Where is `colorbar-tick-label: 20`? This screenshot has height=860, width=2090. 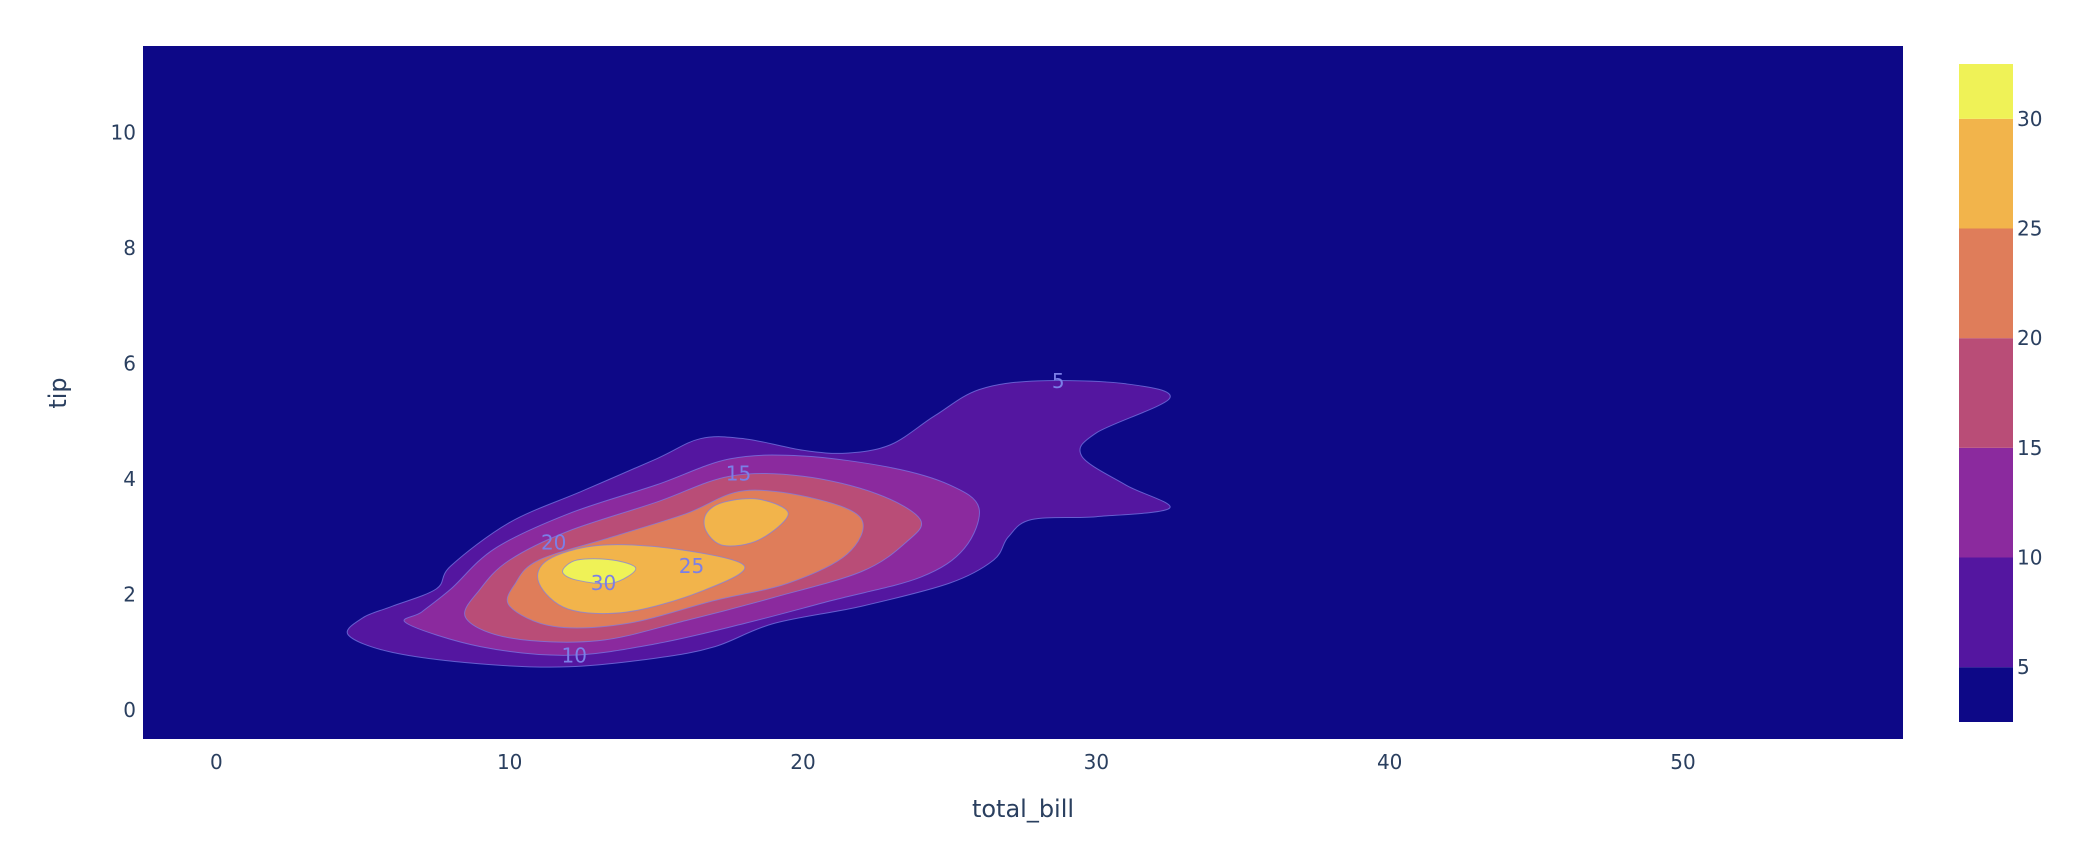 colorbar-tick-label: 20 is located at coordinates (2029, 338).